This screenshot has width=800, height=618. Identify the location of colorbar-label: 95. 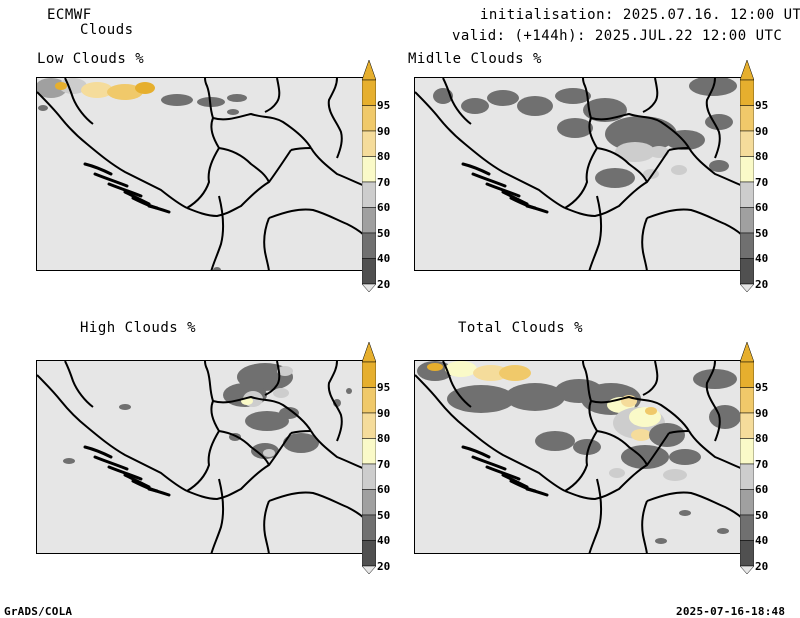
(384, 387).